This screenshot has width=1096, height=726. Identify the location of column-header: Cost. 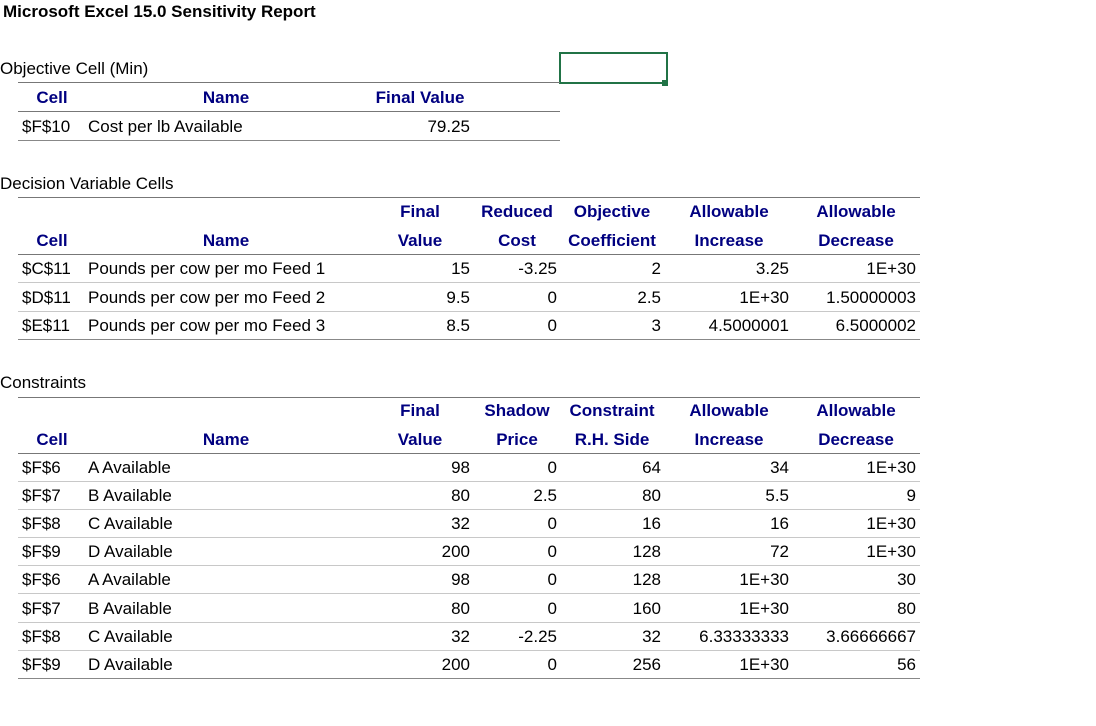
(517, 240).